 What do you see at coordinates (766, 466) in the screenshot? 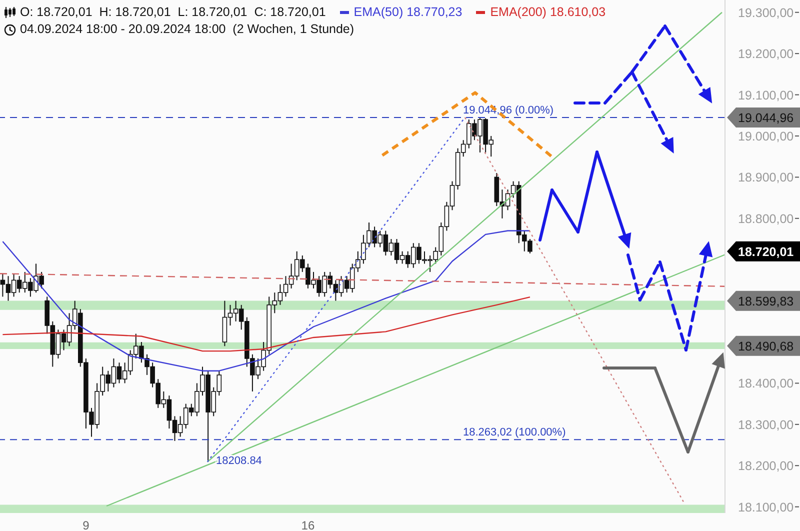
I see `y-tick-label: 18.200,00` at bounding box center [766, 466].